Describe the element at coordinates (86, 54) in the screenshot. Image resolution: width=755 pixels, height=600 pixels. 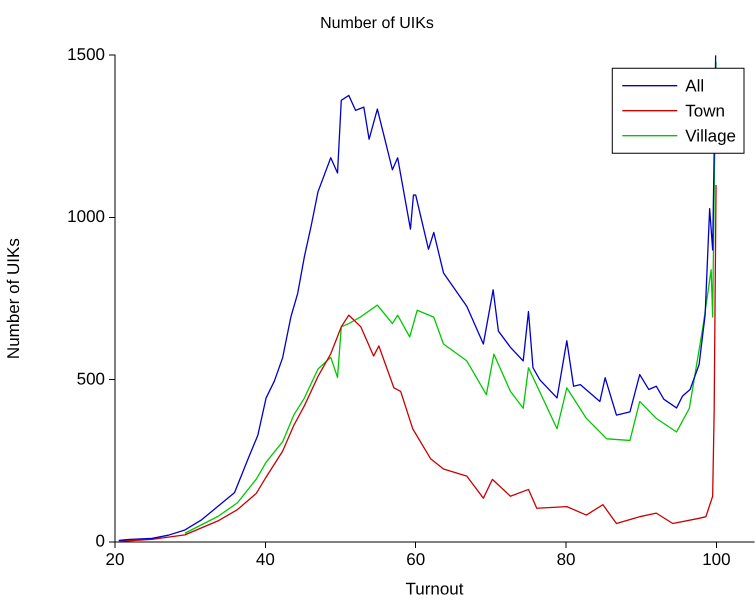
I see `y-tick-label: 1500` at that location.